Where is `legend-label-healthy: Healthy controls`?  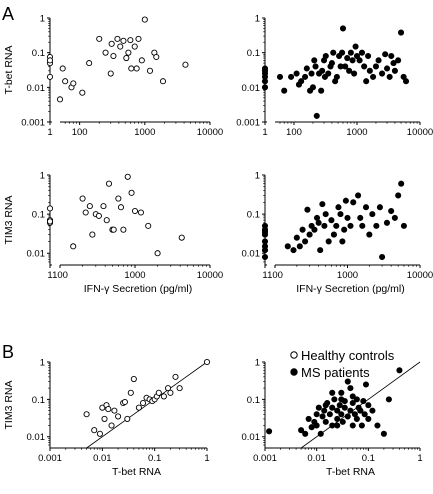
legend-label-healthy: Healthy controls is located at coordinates (348, 355).